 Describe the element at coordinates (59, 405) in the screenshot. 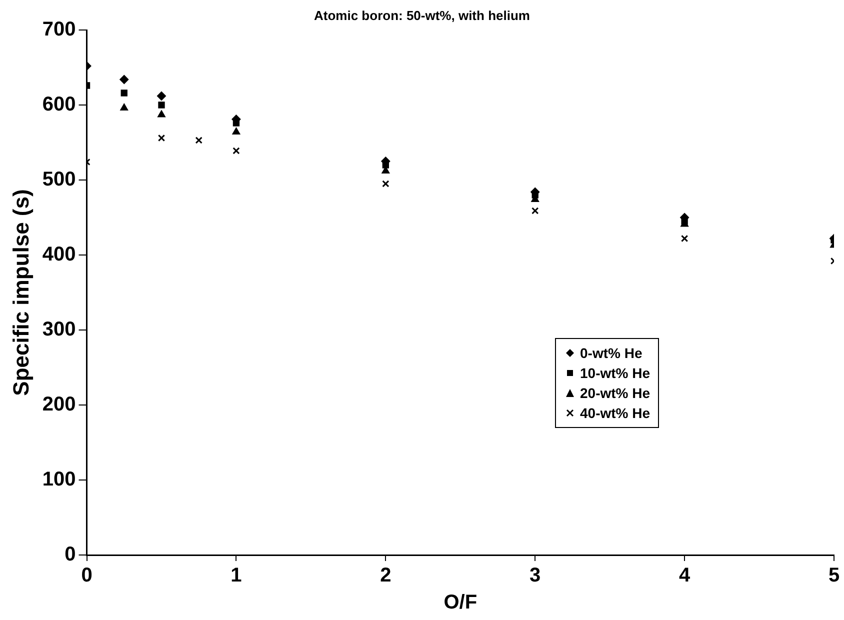

I see `y-tick-label: 200` at that location.